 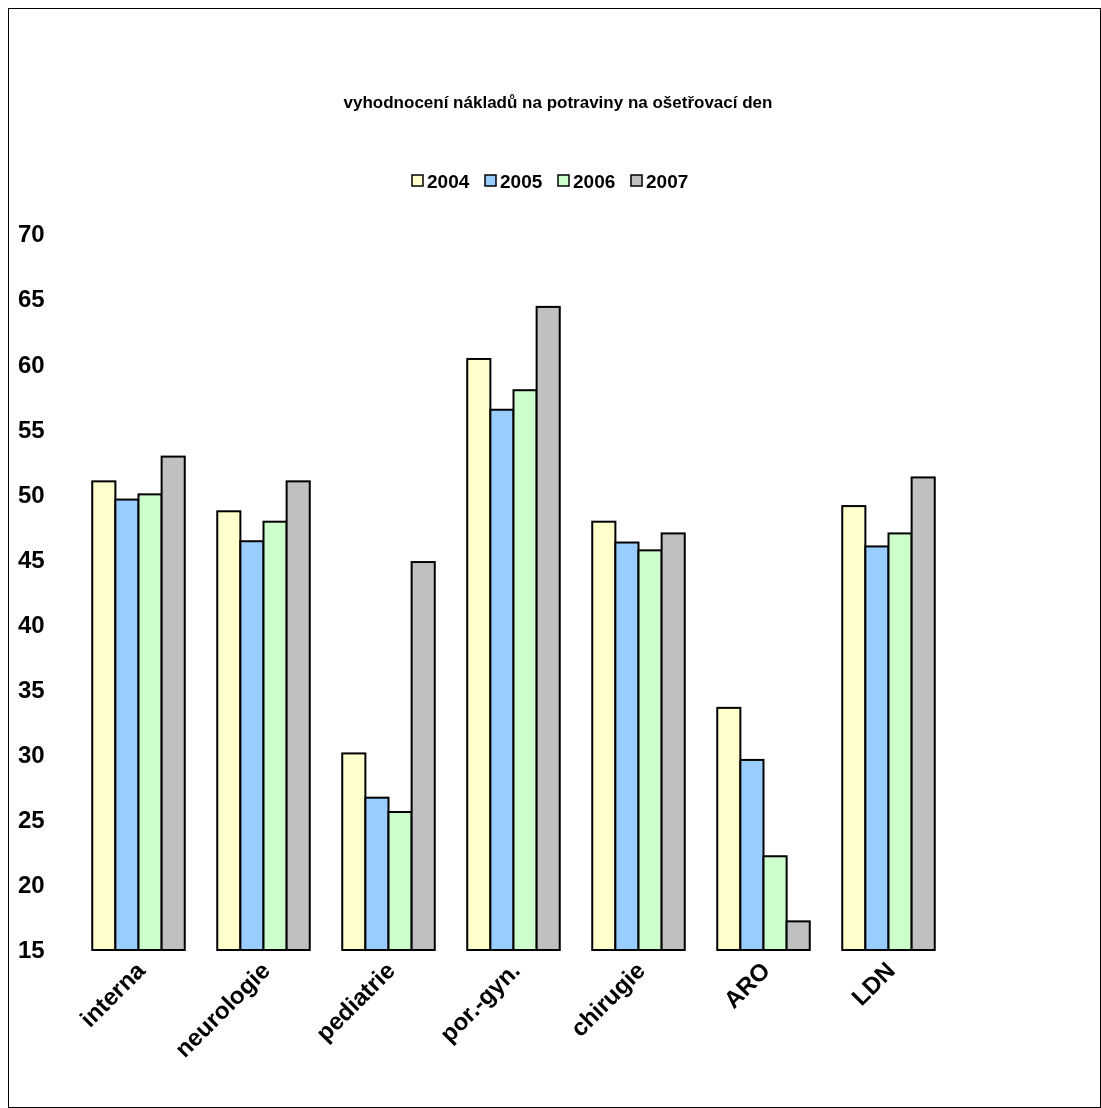 I want to click on legend-label: 2004, so click(x=448, y=181).